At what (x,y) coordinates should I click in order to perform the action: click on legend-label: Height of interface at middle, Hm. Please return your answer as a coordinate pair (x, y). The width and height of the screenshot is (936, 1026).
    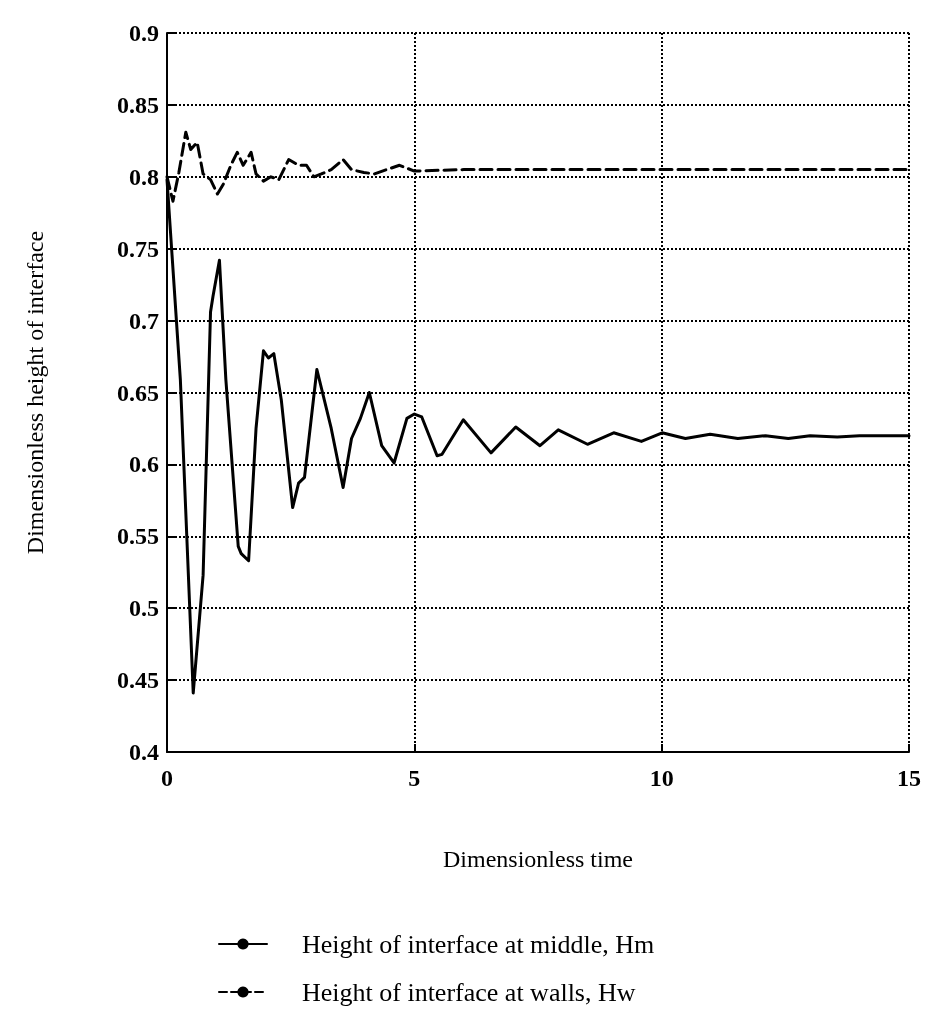
    Looking at the image, I should click on (478, 944).